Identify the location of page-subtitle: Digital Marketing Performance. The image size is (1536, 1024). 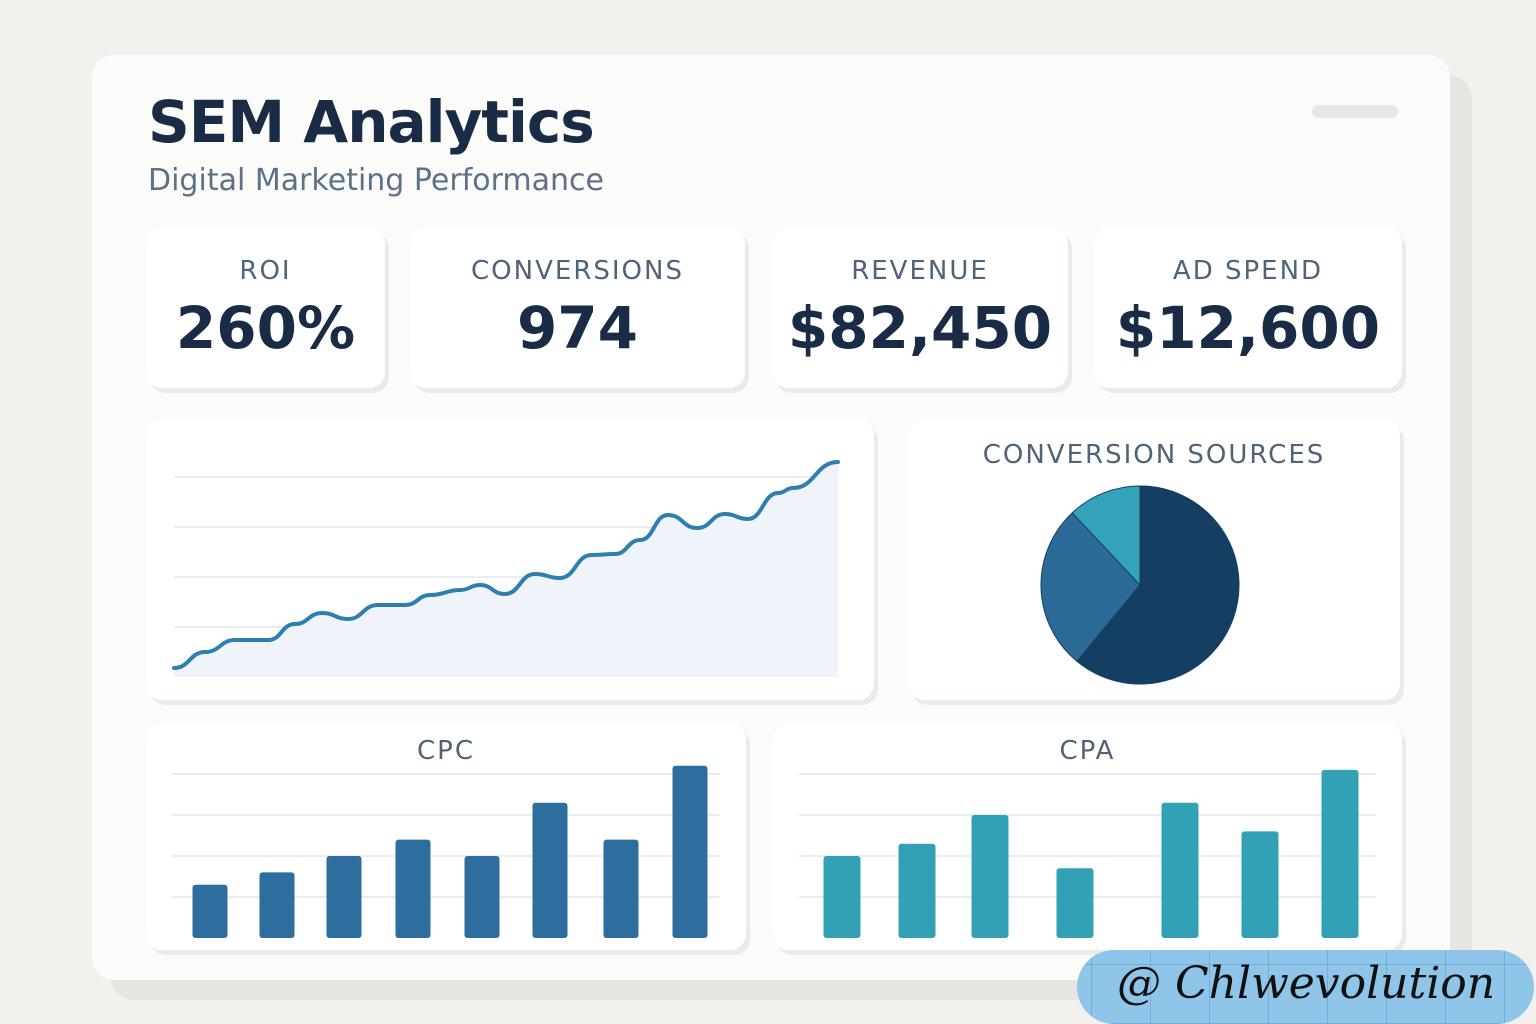
(376, 180).